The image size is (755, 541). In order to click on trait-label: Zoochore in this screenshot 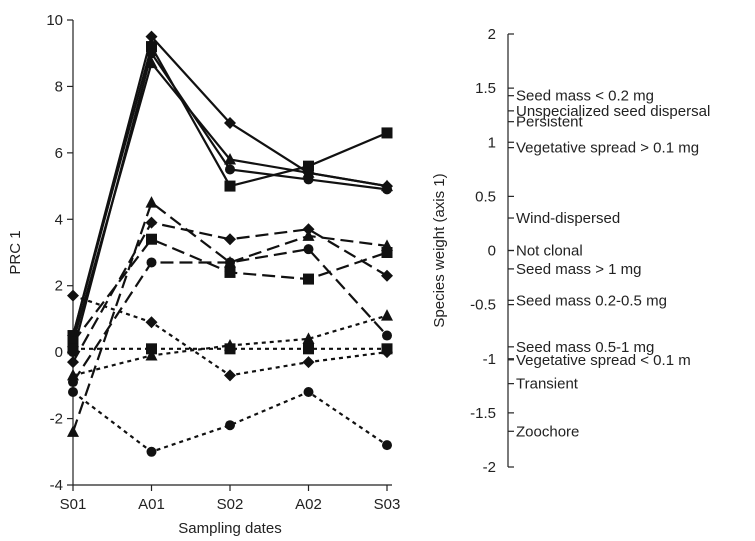, I will do `click(547, 431)`.